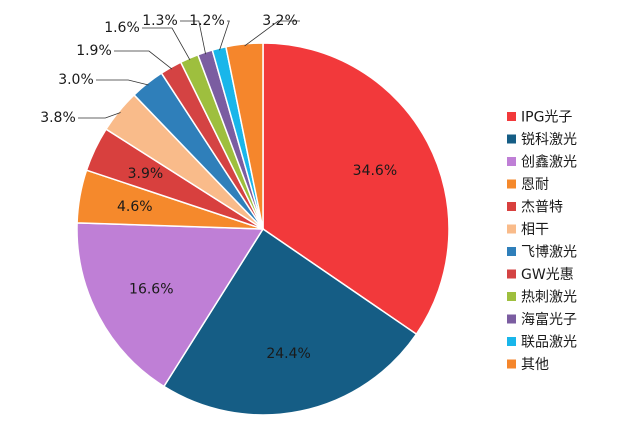  I want to click on data-label: 1.2%, so click(207, 21).